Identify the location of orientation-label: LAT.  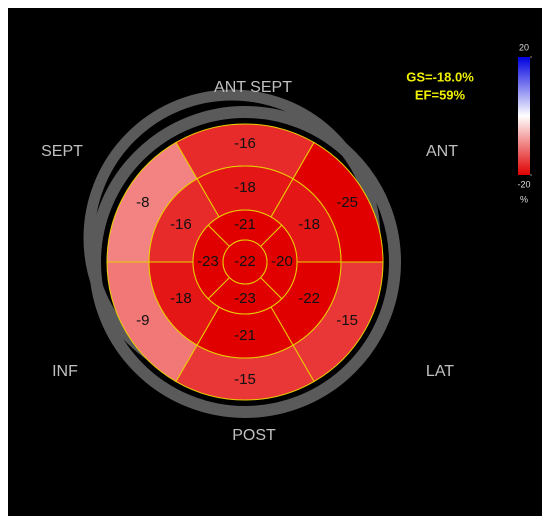
(440, 371).